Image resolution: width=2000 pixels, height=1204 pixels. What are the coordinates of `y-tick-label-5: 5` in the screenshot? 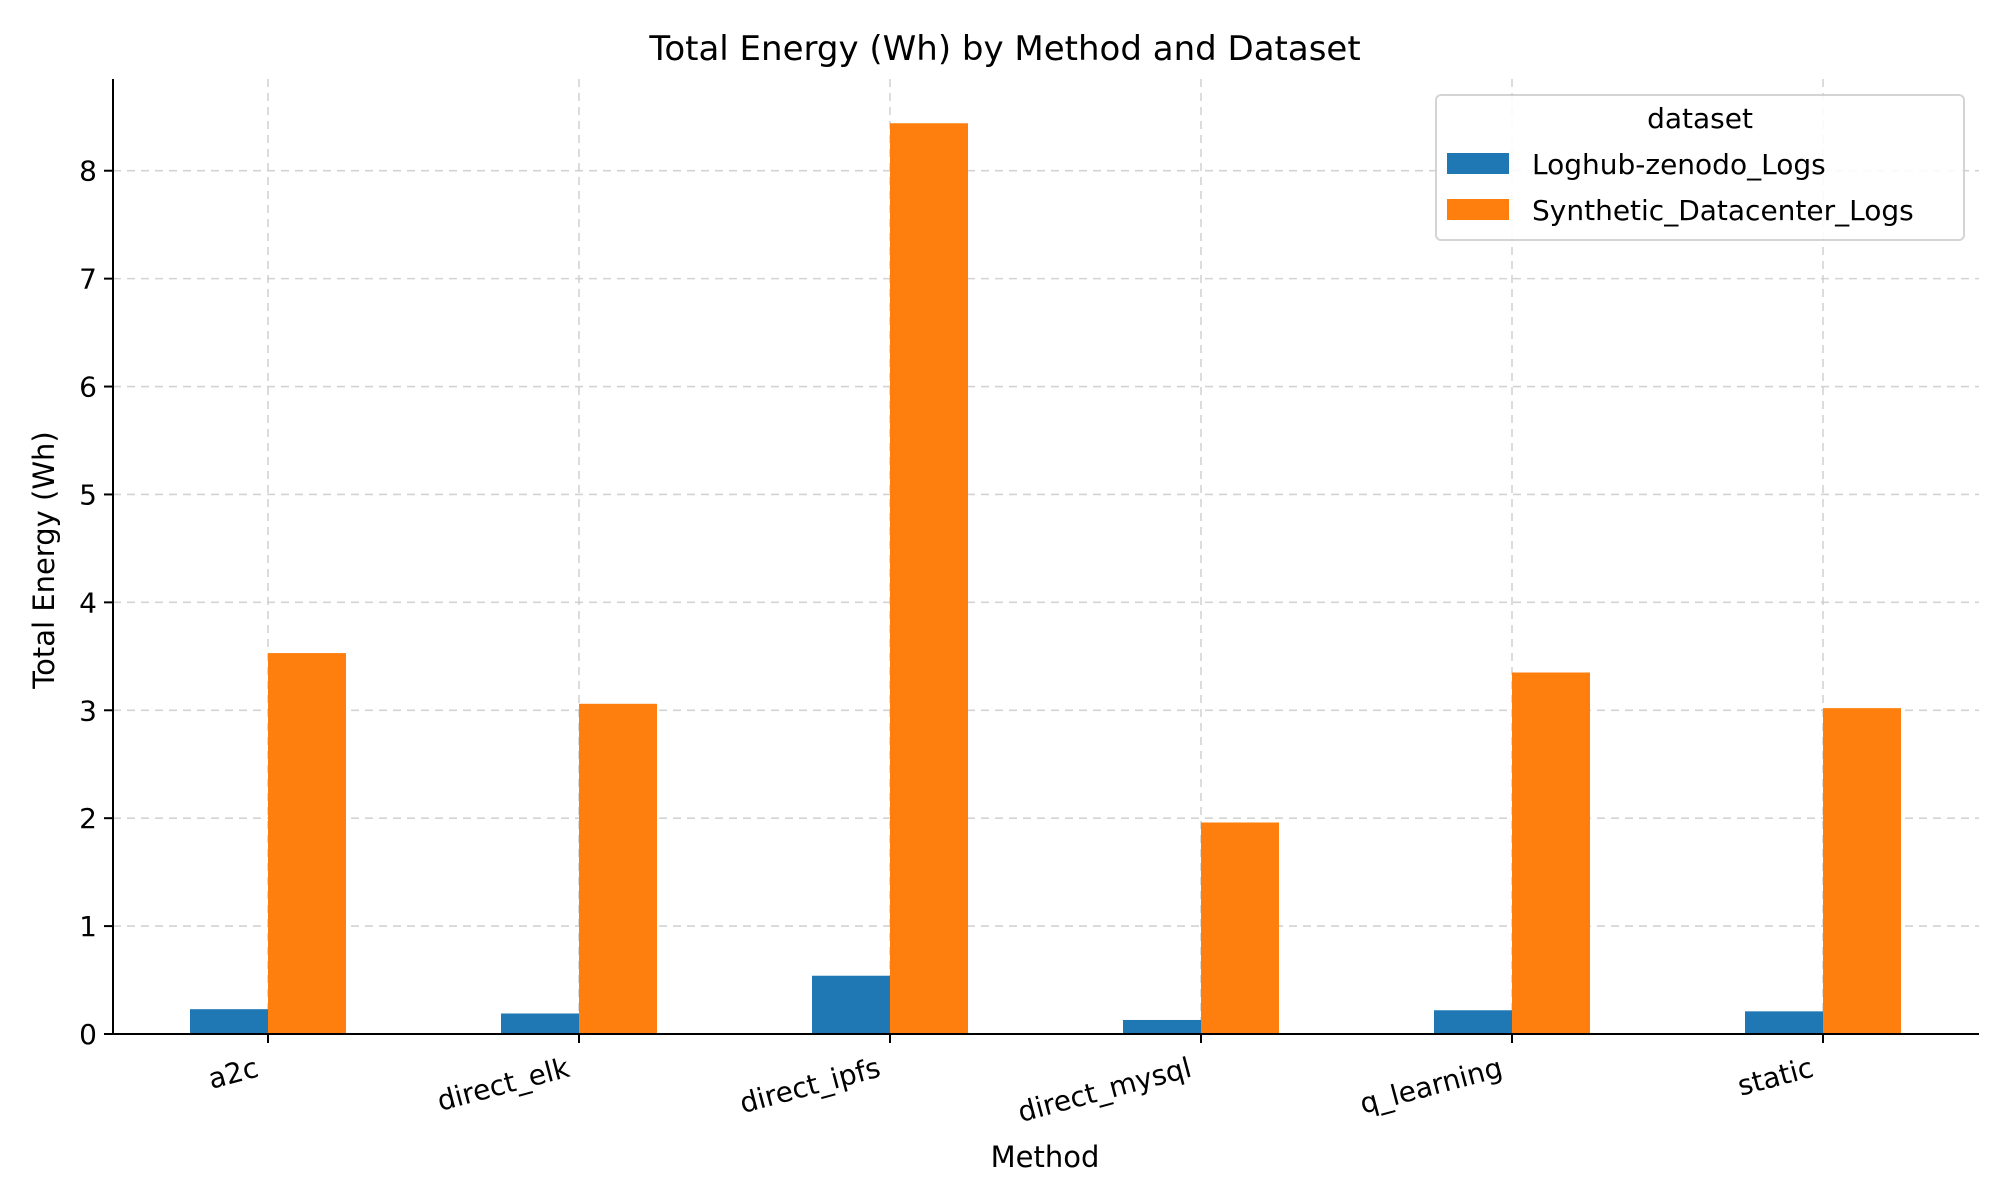 It's located at (88, 494).